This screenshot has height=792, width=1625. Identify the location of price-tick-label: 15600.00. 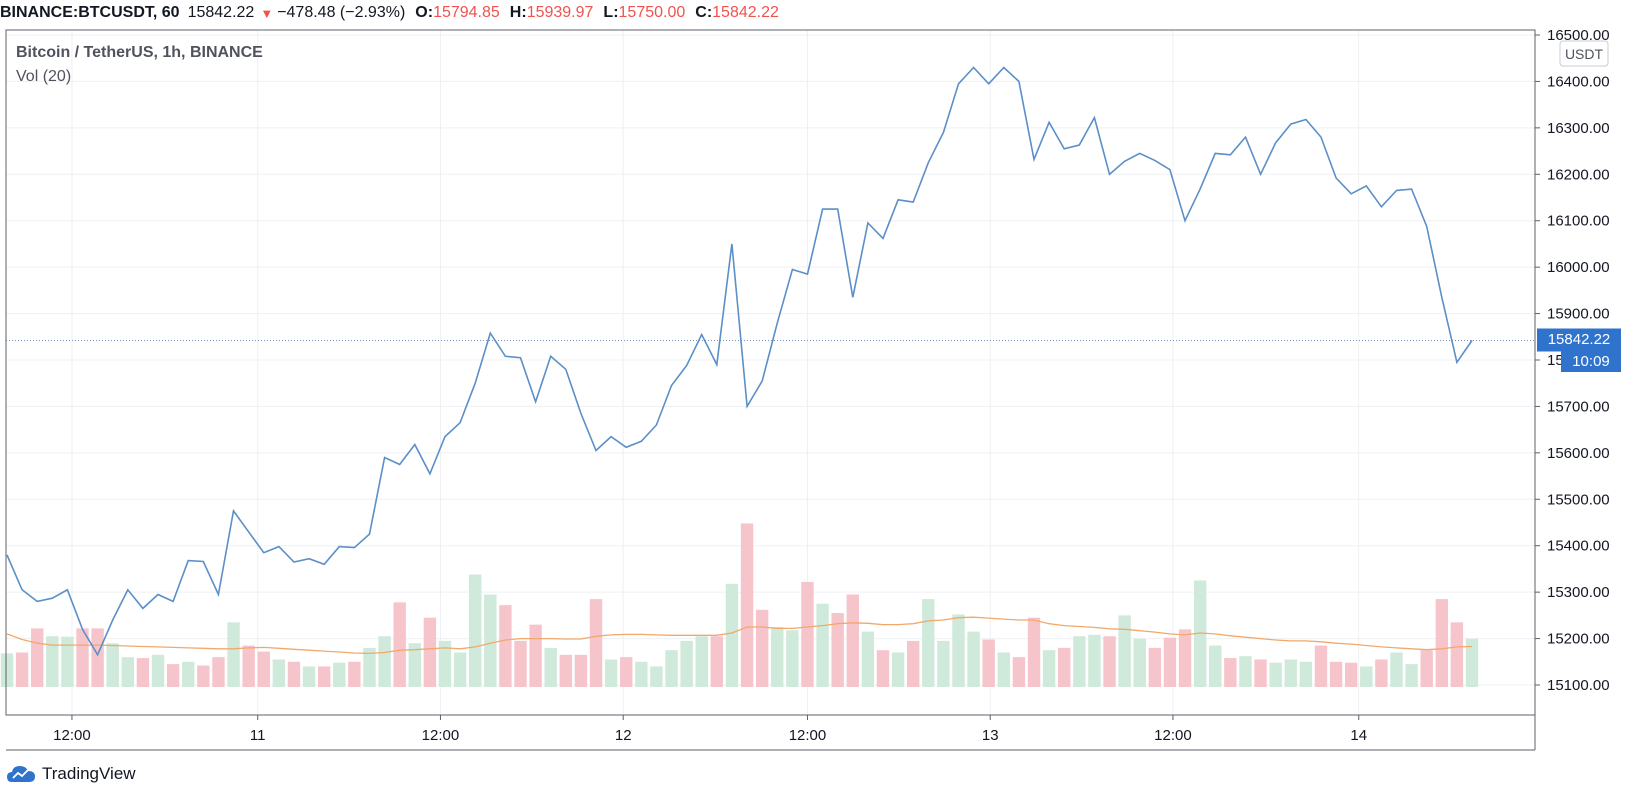
(1578, 453).